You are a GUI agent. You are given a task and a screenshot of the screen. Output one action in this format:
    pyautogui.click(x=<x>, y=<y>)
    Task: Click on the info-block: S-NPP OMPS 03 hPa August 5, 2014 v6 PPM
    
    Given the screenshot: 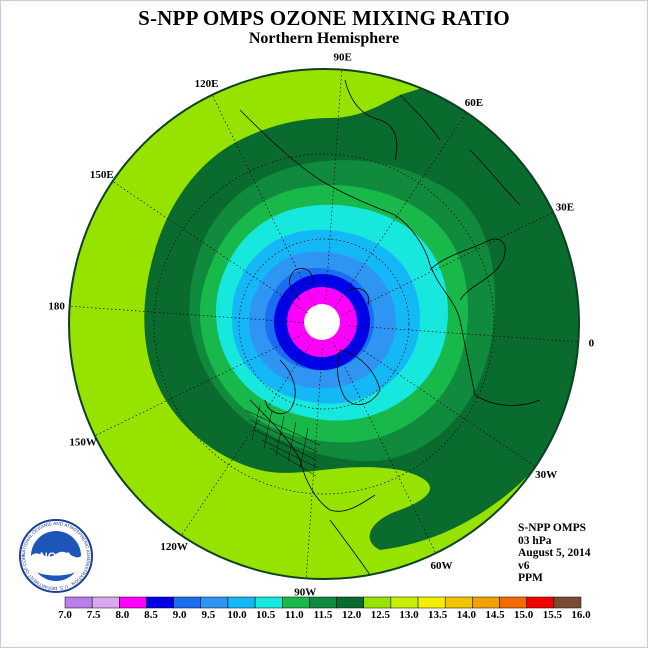 What is the action you would take?
    pyautogui.click(x=554, y=553)
    